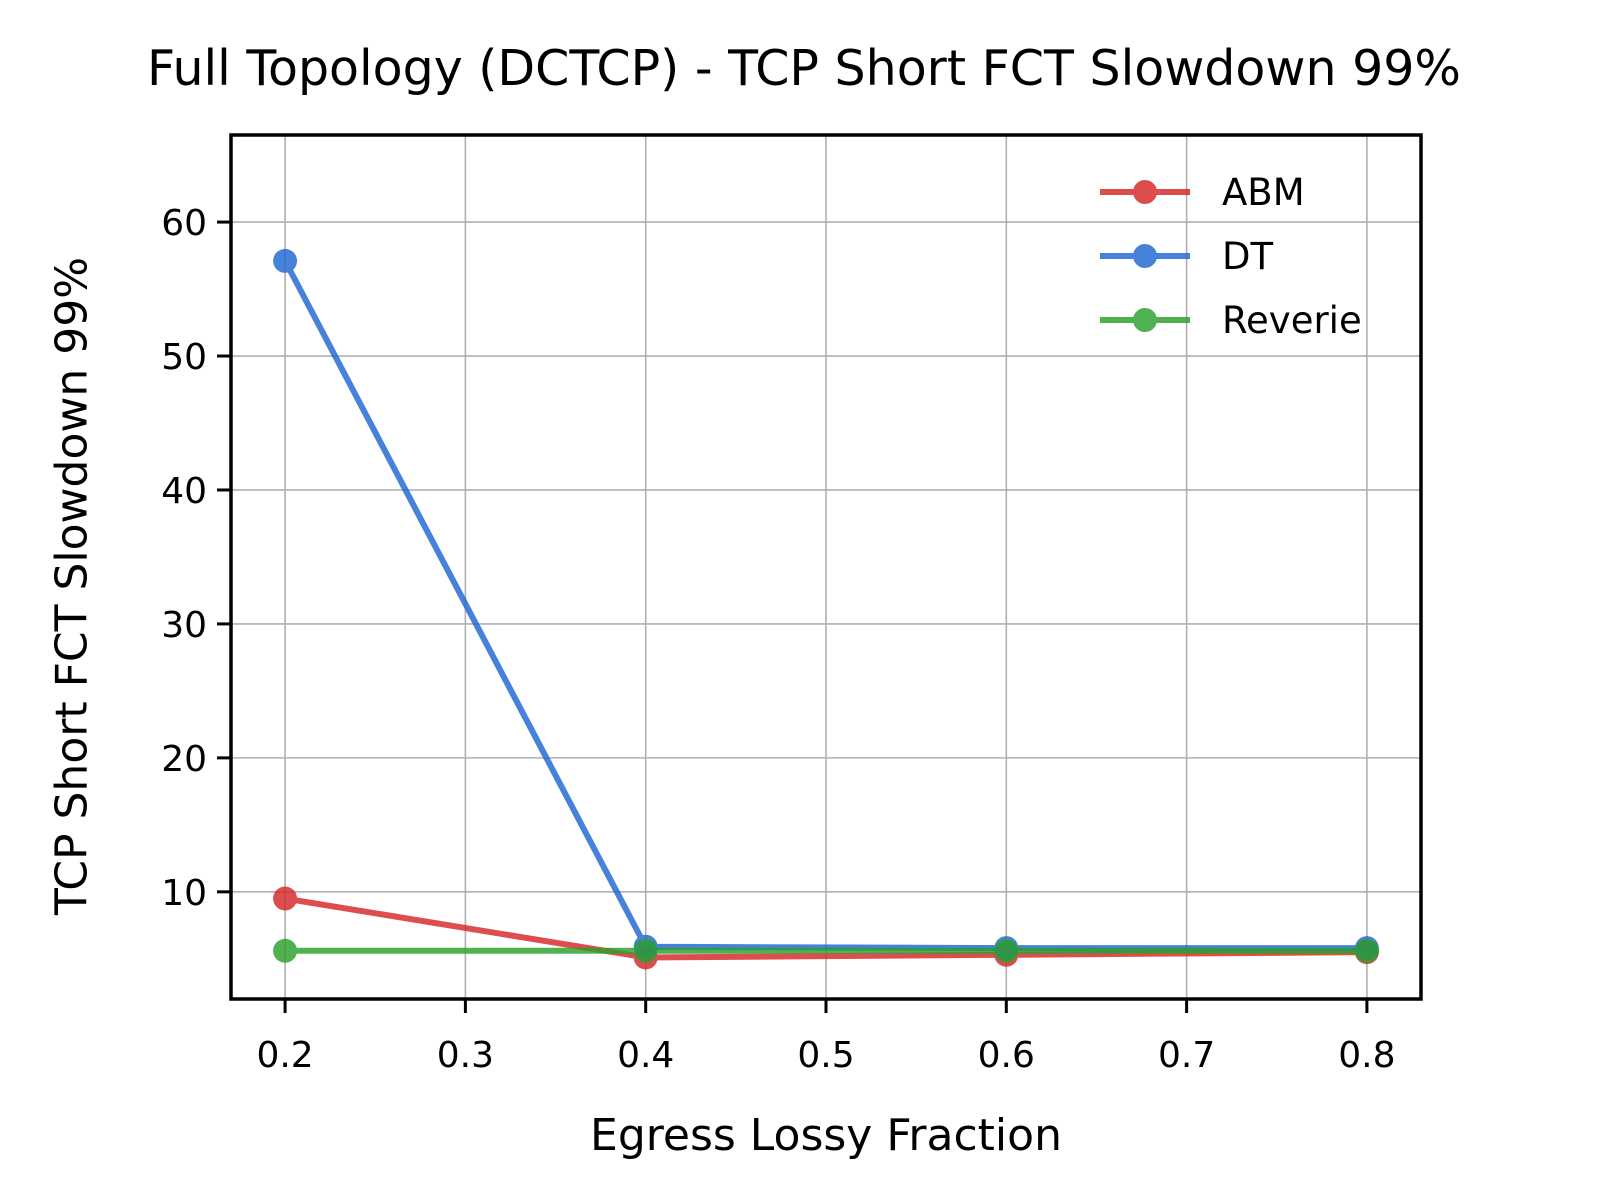  I want to click on y-tick-label: 20, so click(184, 759).